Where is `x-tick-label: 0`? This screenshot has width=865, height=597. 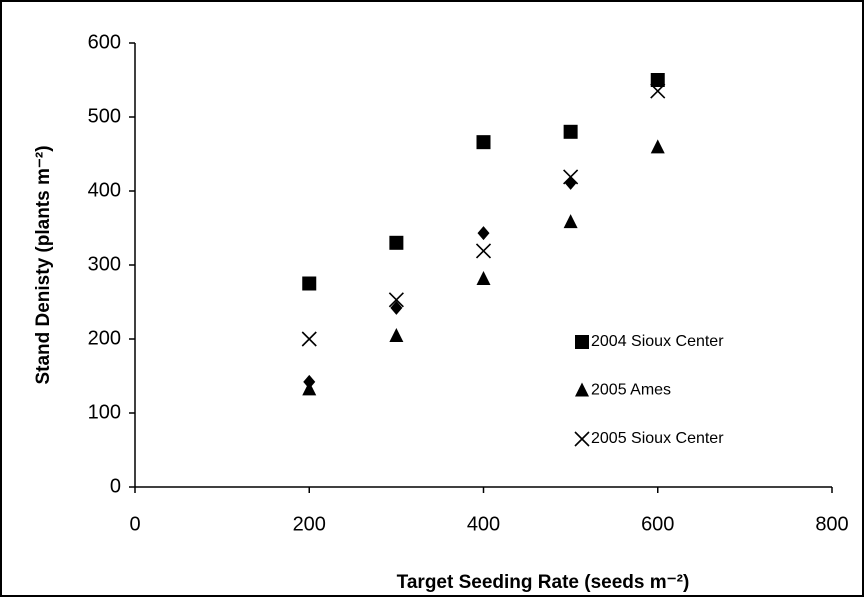 x-tick-label: 0 is located at coordinates (134, 524).